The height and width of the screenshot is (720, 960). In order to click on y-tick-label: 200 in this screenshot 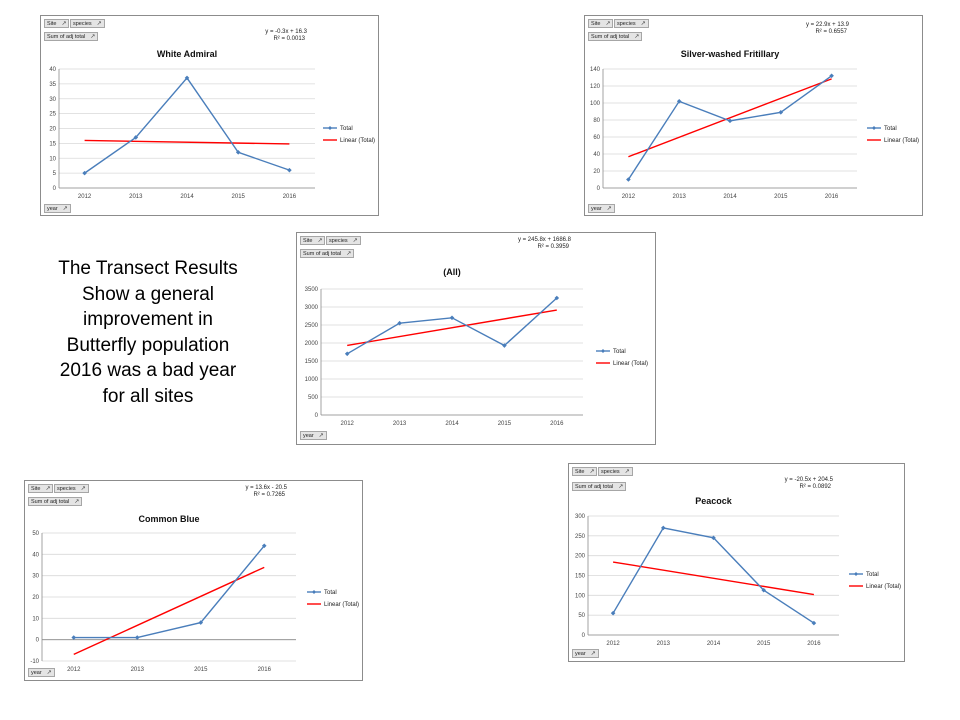, I will do `click(580, 557)`.